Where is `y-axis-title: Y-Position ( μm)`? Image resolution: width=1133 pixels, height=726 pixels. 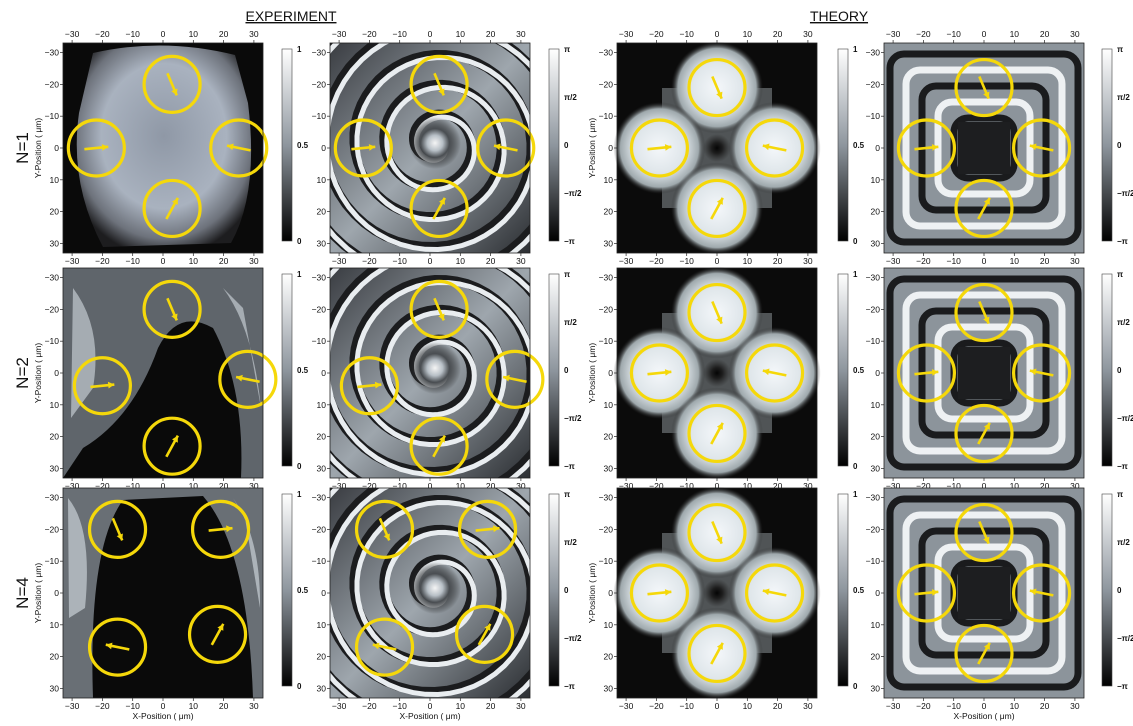
y-axis-title: Y-Position ( μm) is located at coordinates (38, 593).